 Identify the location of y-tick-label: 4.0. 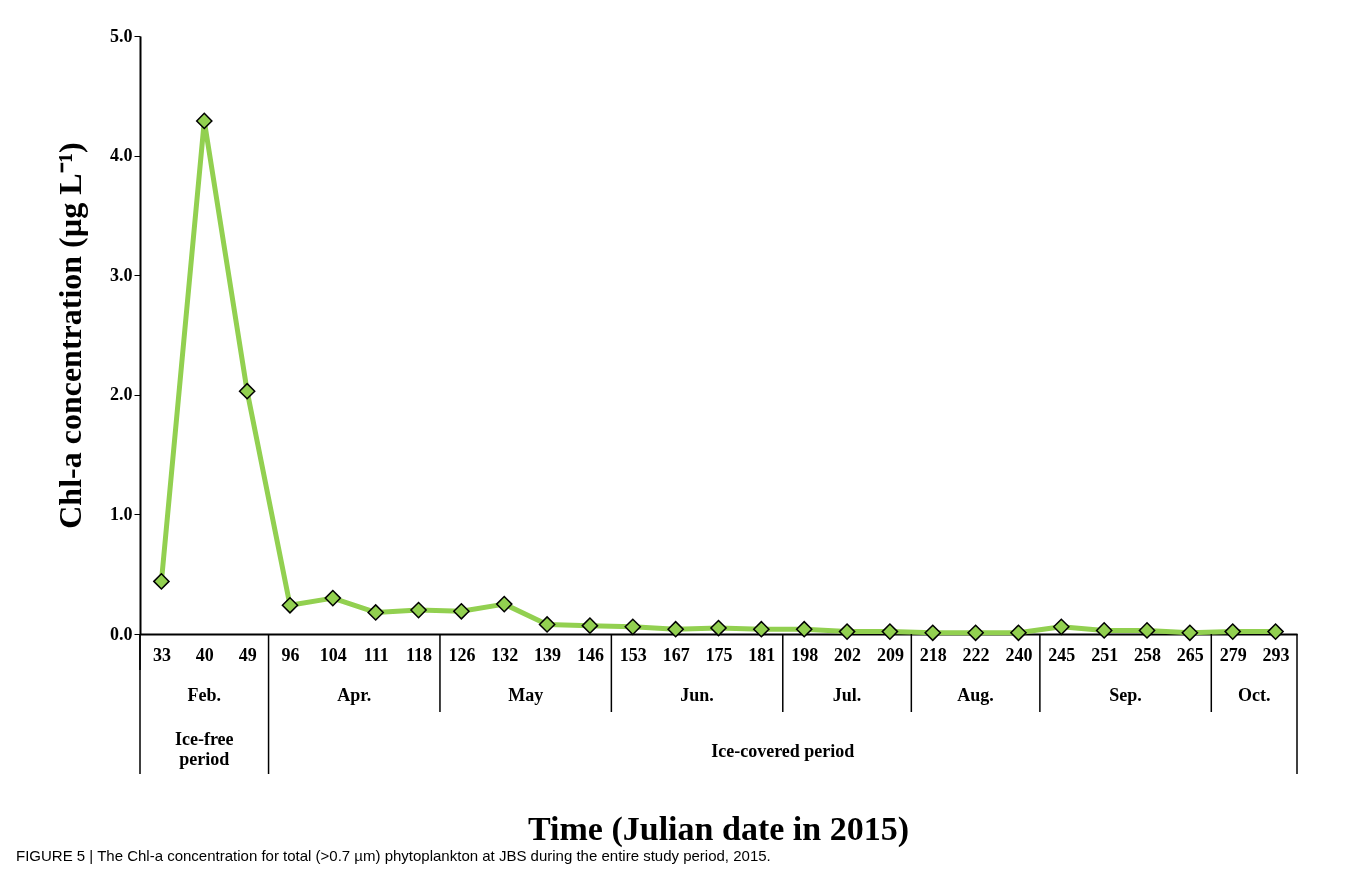
(121, 155).